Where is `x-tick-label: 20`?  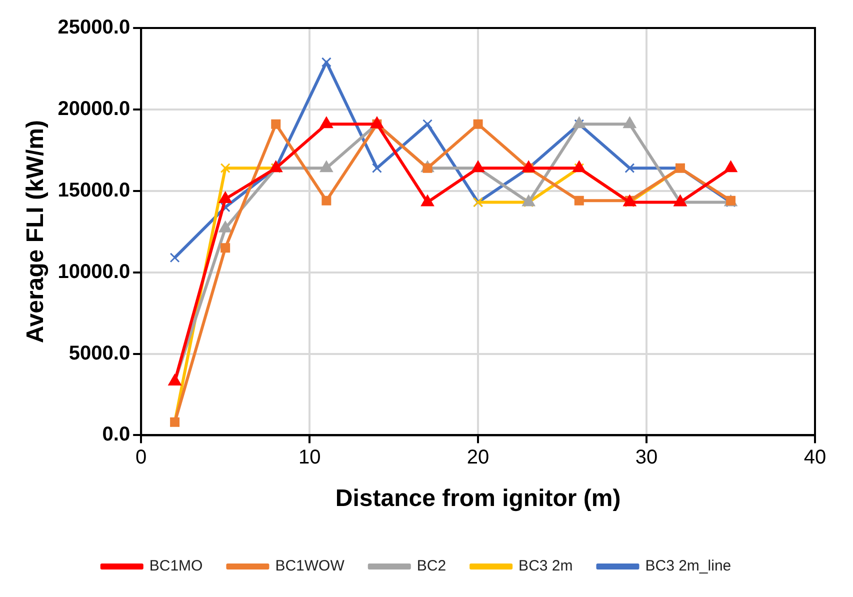
x-tick-label: 20 is located at coordinates (478, 457).